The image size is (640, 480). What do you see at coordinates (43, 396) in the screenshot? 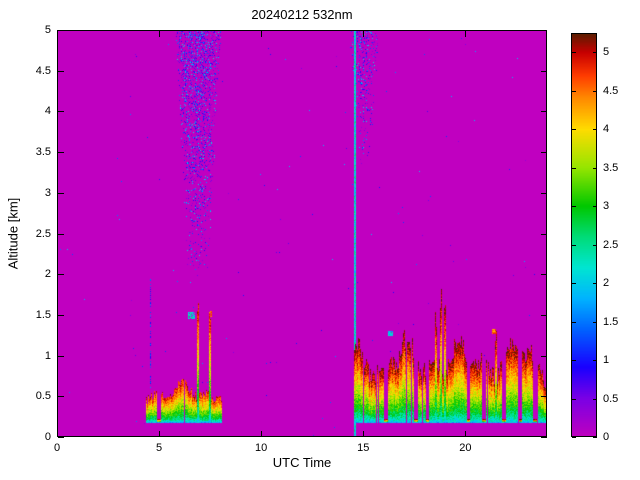
I see `y-tick-label: 0.5` at bounding box center [43, 396].